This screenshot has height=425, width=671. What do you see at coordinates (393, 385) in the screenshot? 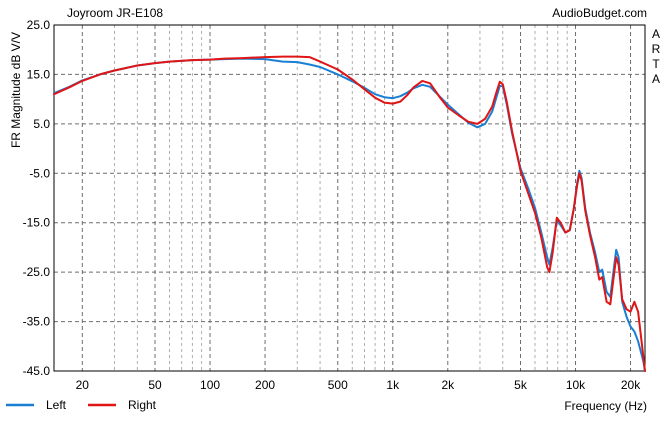
I see `x-tick-label: 1k` at bounding box center [393, 385].